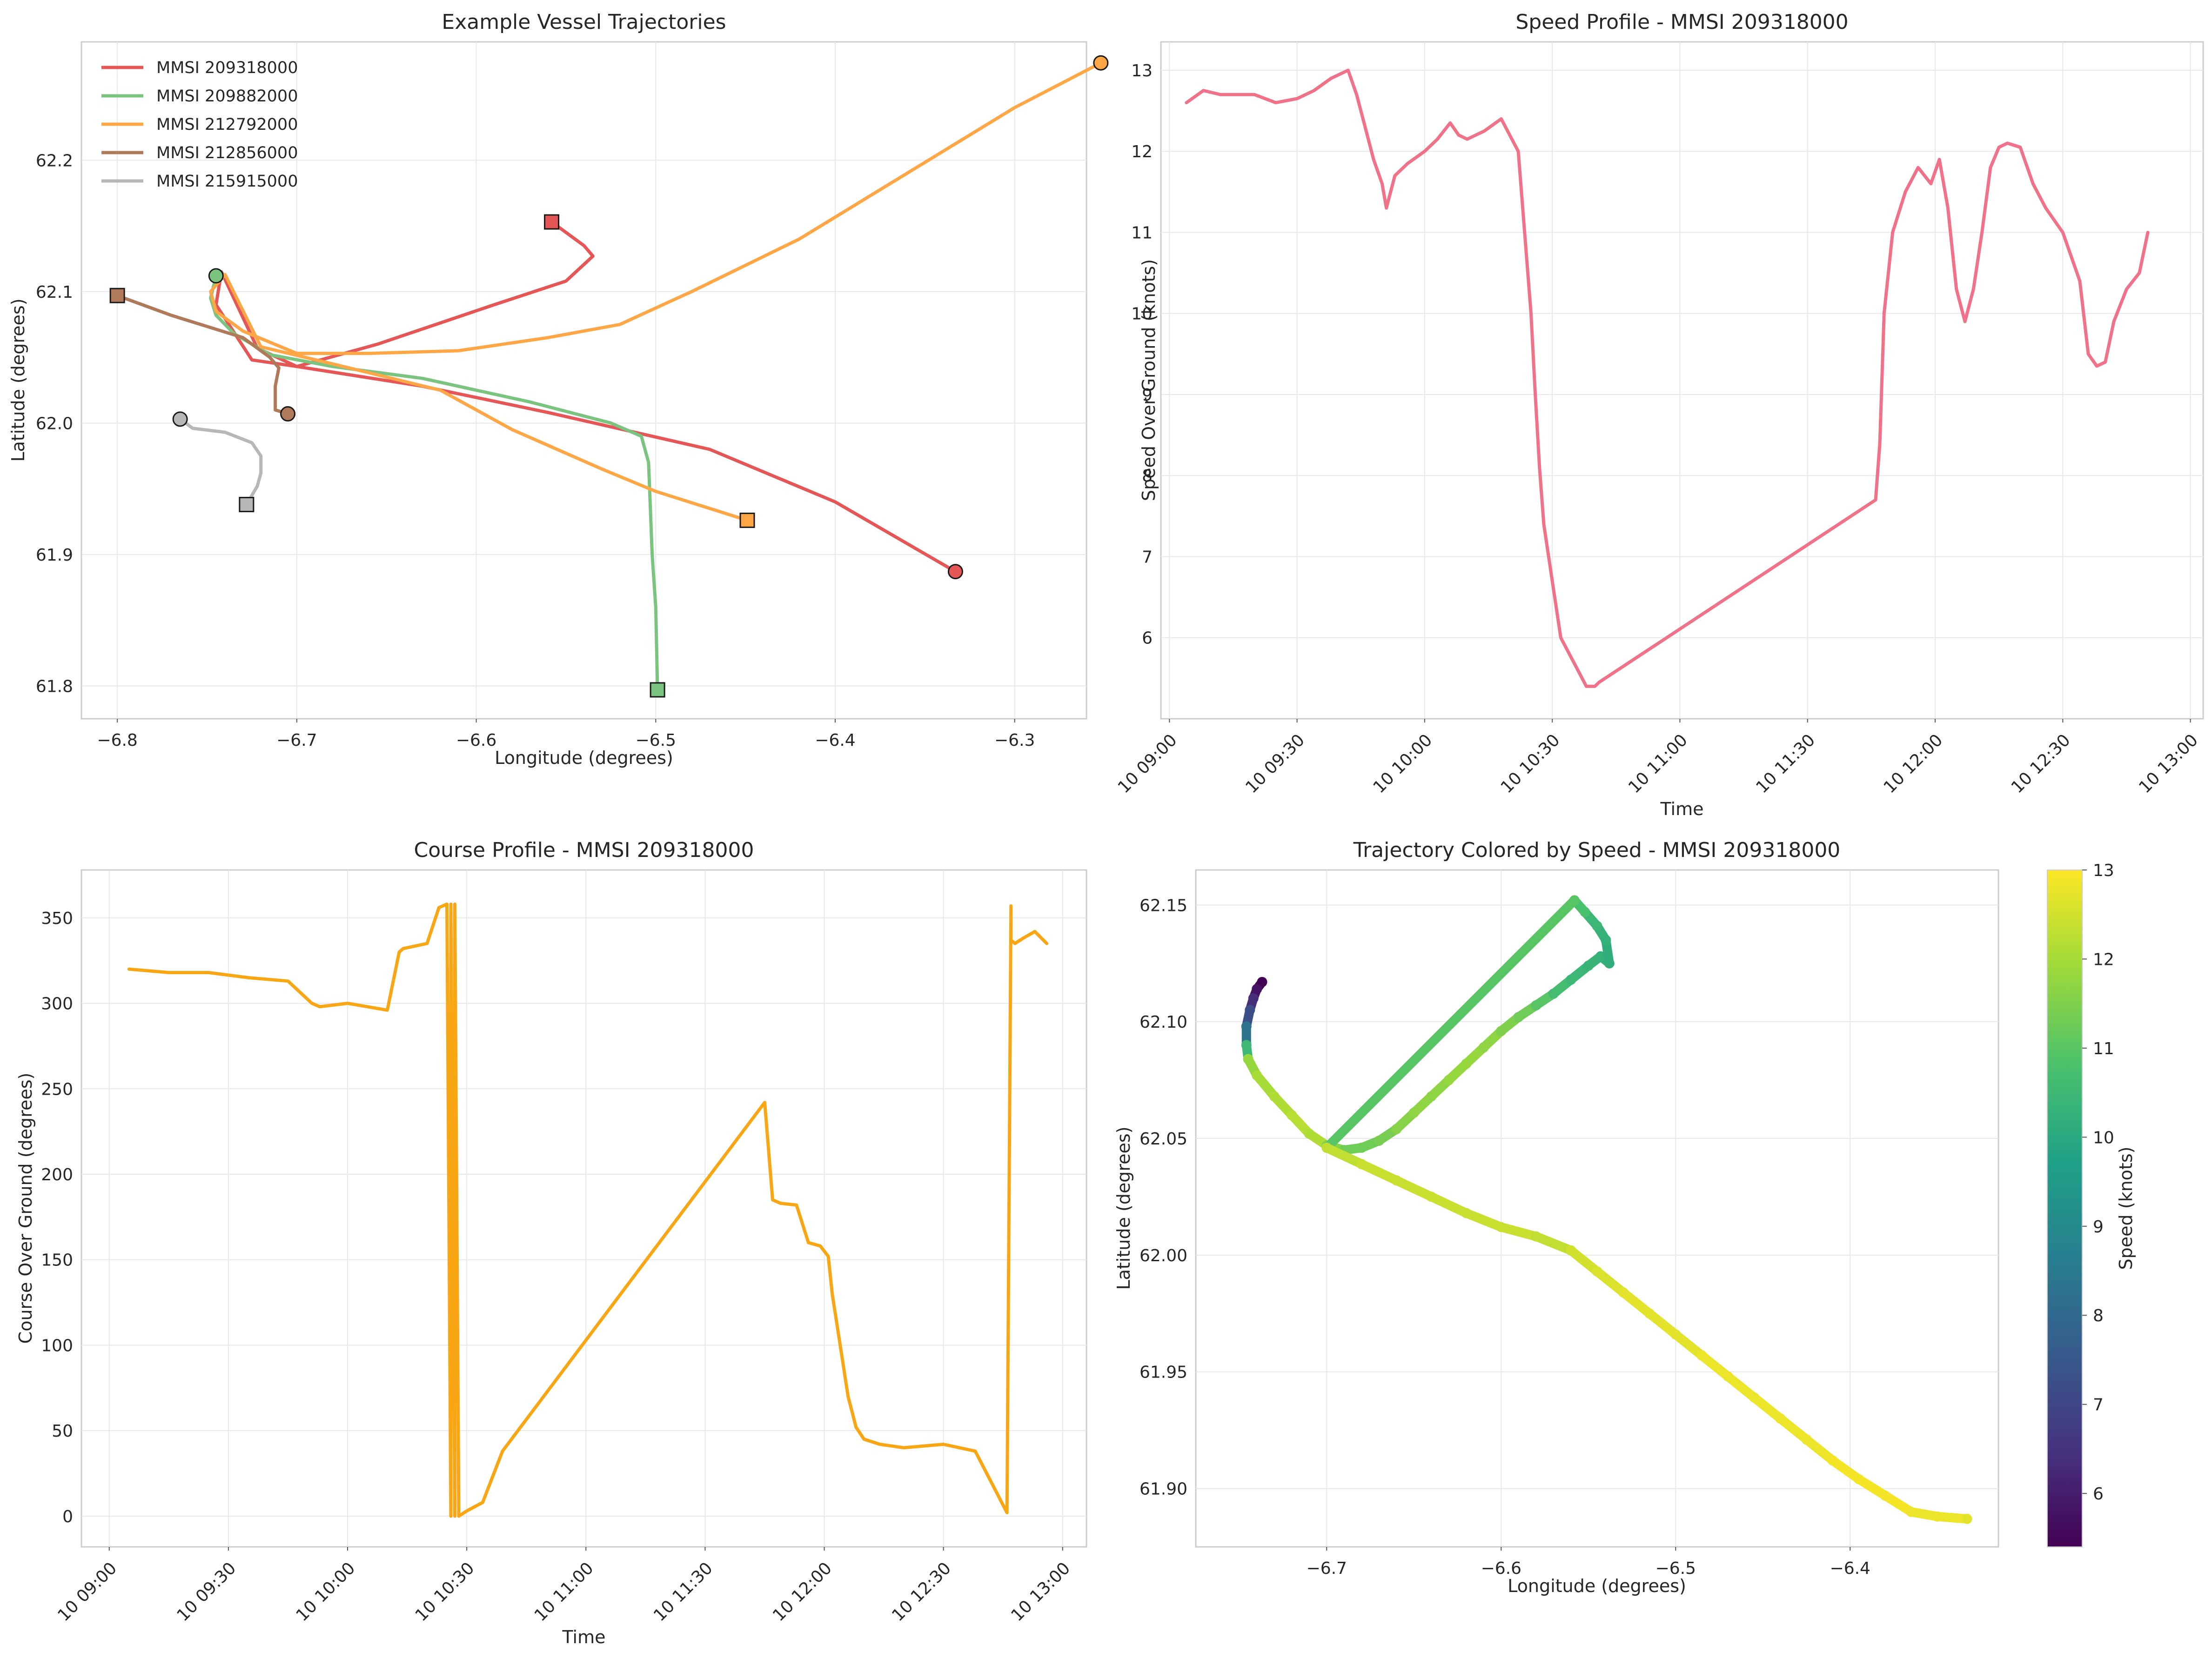 This screenshot has height=1659, width=2212. What do you see at coordinates (54, 555) in the screenshot?
I see `y-tick-label: 61.9` at bounding box center [54, 555].